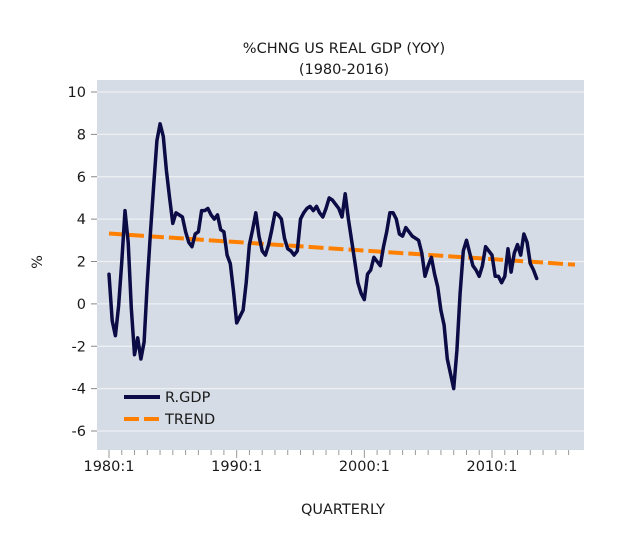  What do you see at coordinates (79, 347) in the screenshot?
I see `y-tick-label: -2` at bounding box center [79, 347].